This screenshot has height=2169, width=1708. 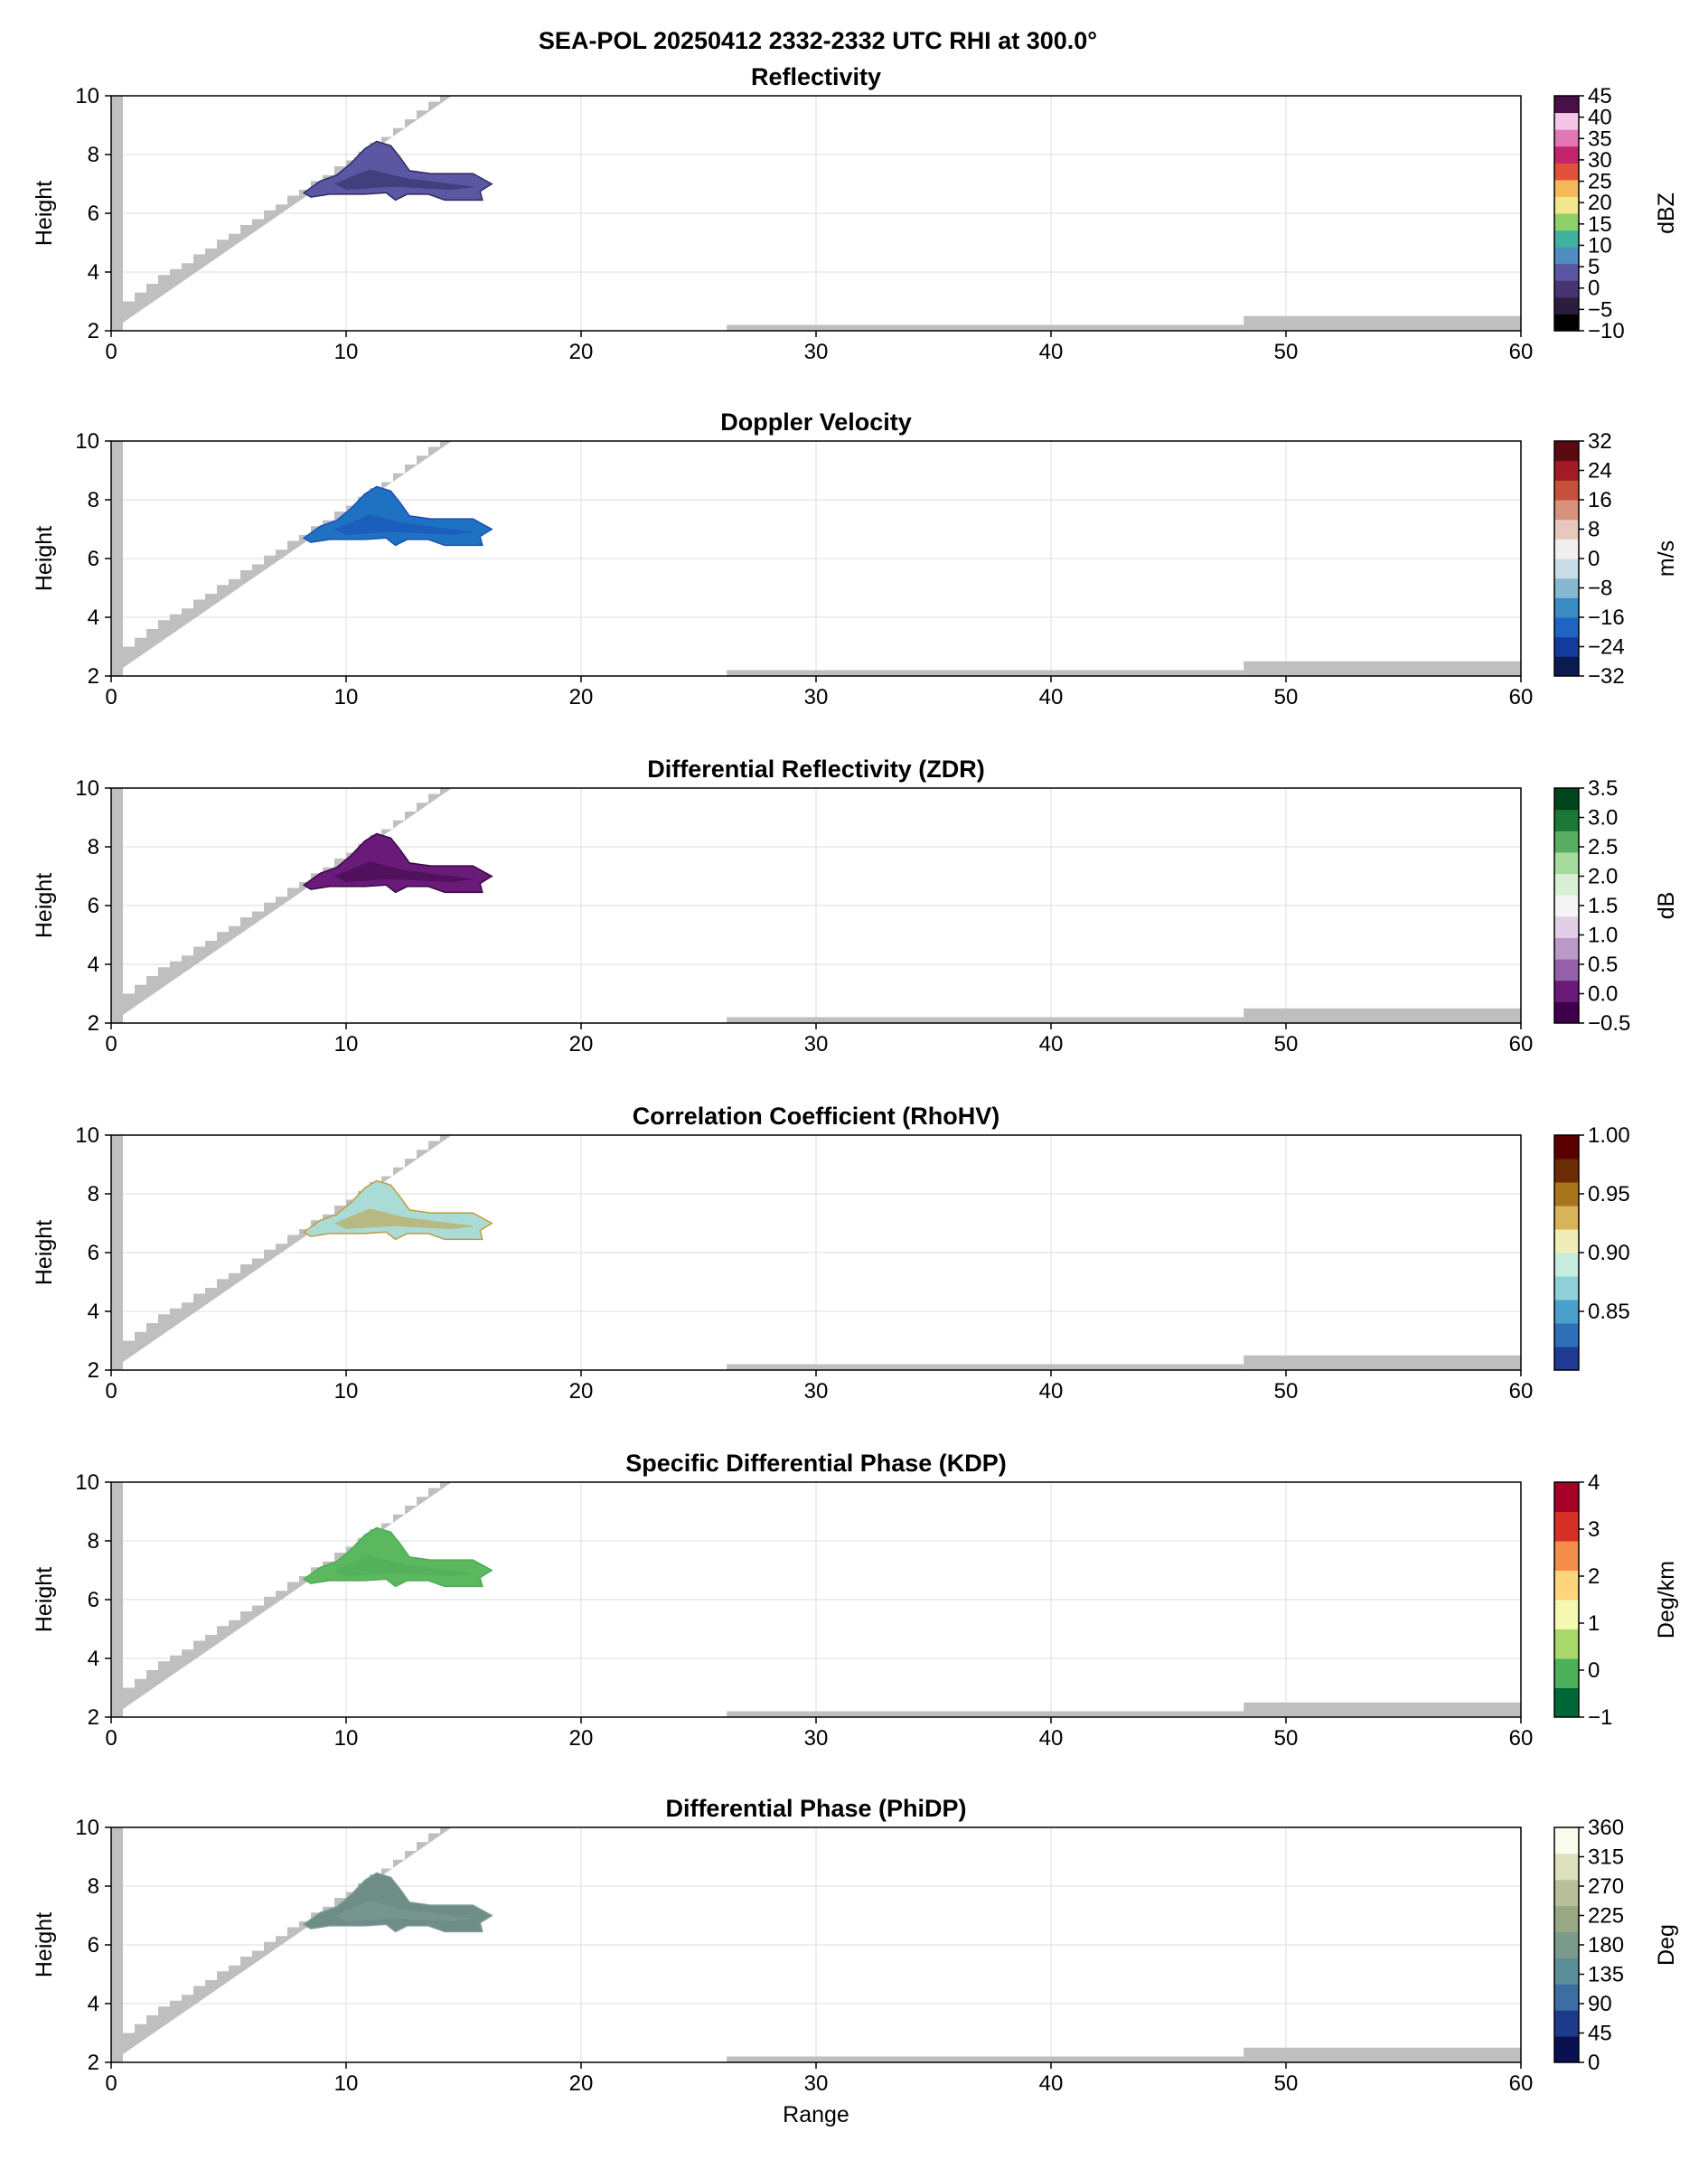 What do you see at coordinates (1606, 1887) in the screenshot?
I see `colorbar-tick-label: 270` at bounding box center [1606, 1887].